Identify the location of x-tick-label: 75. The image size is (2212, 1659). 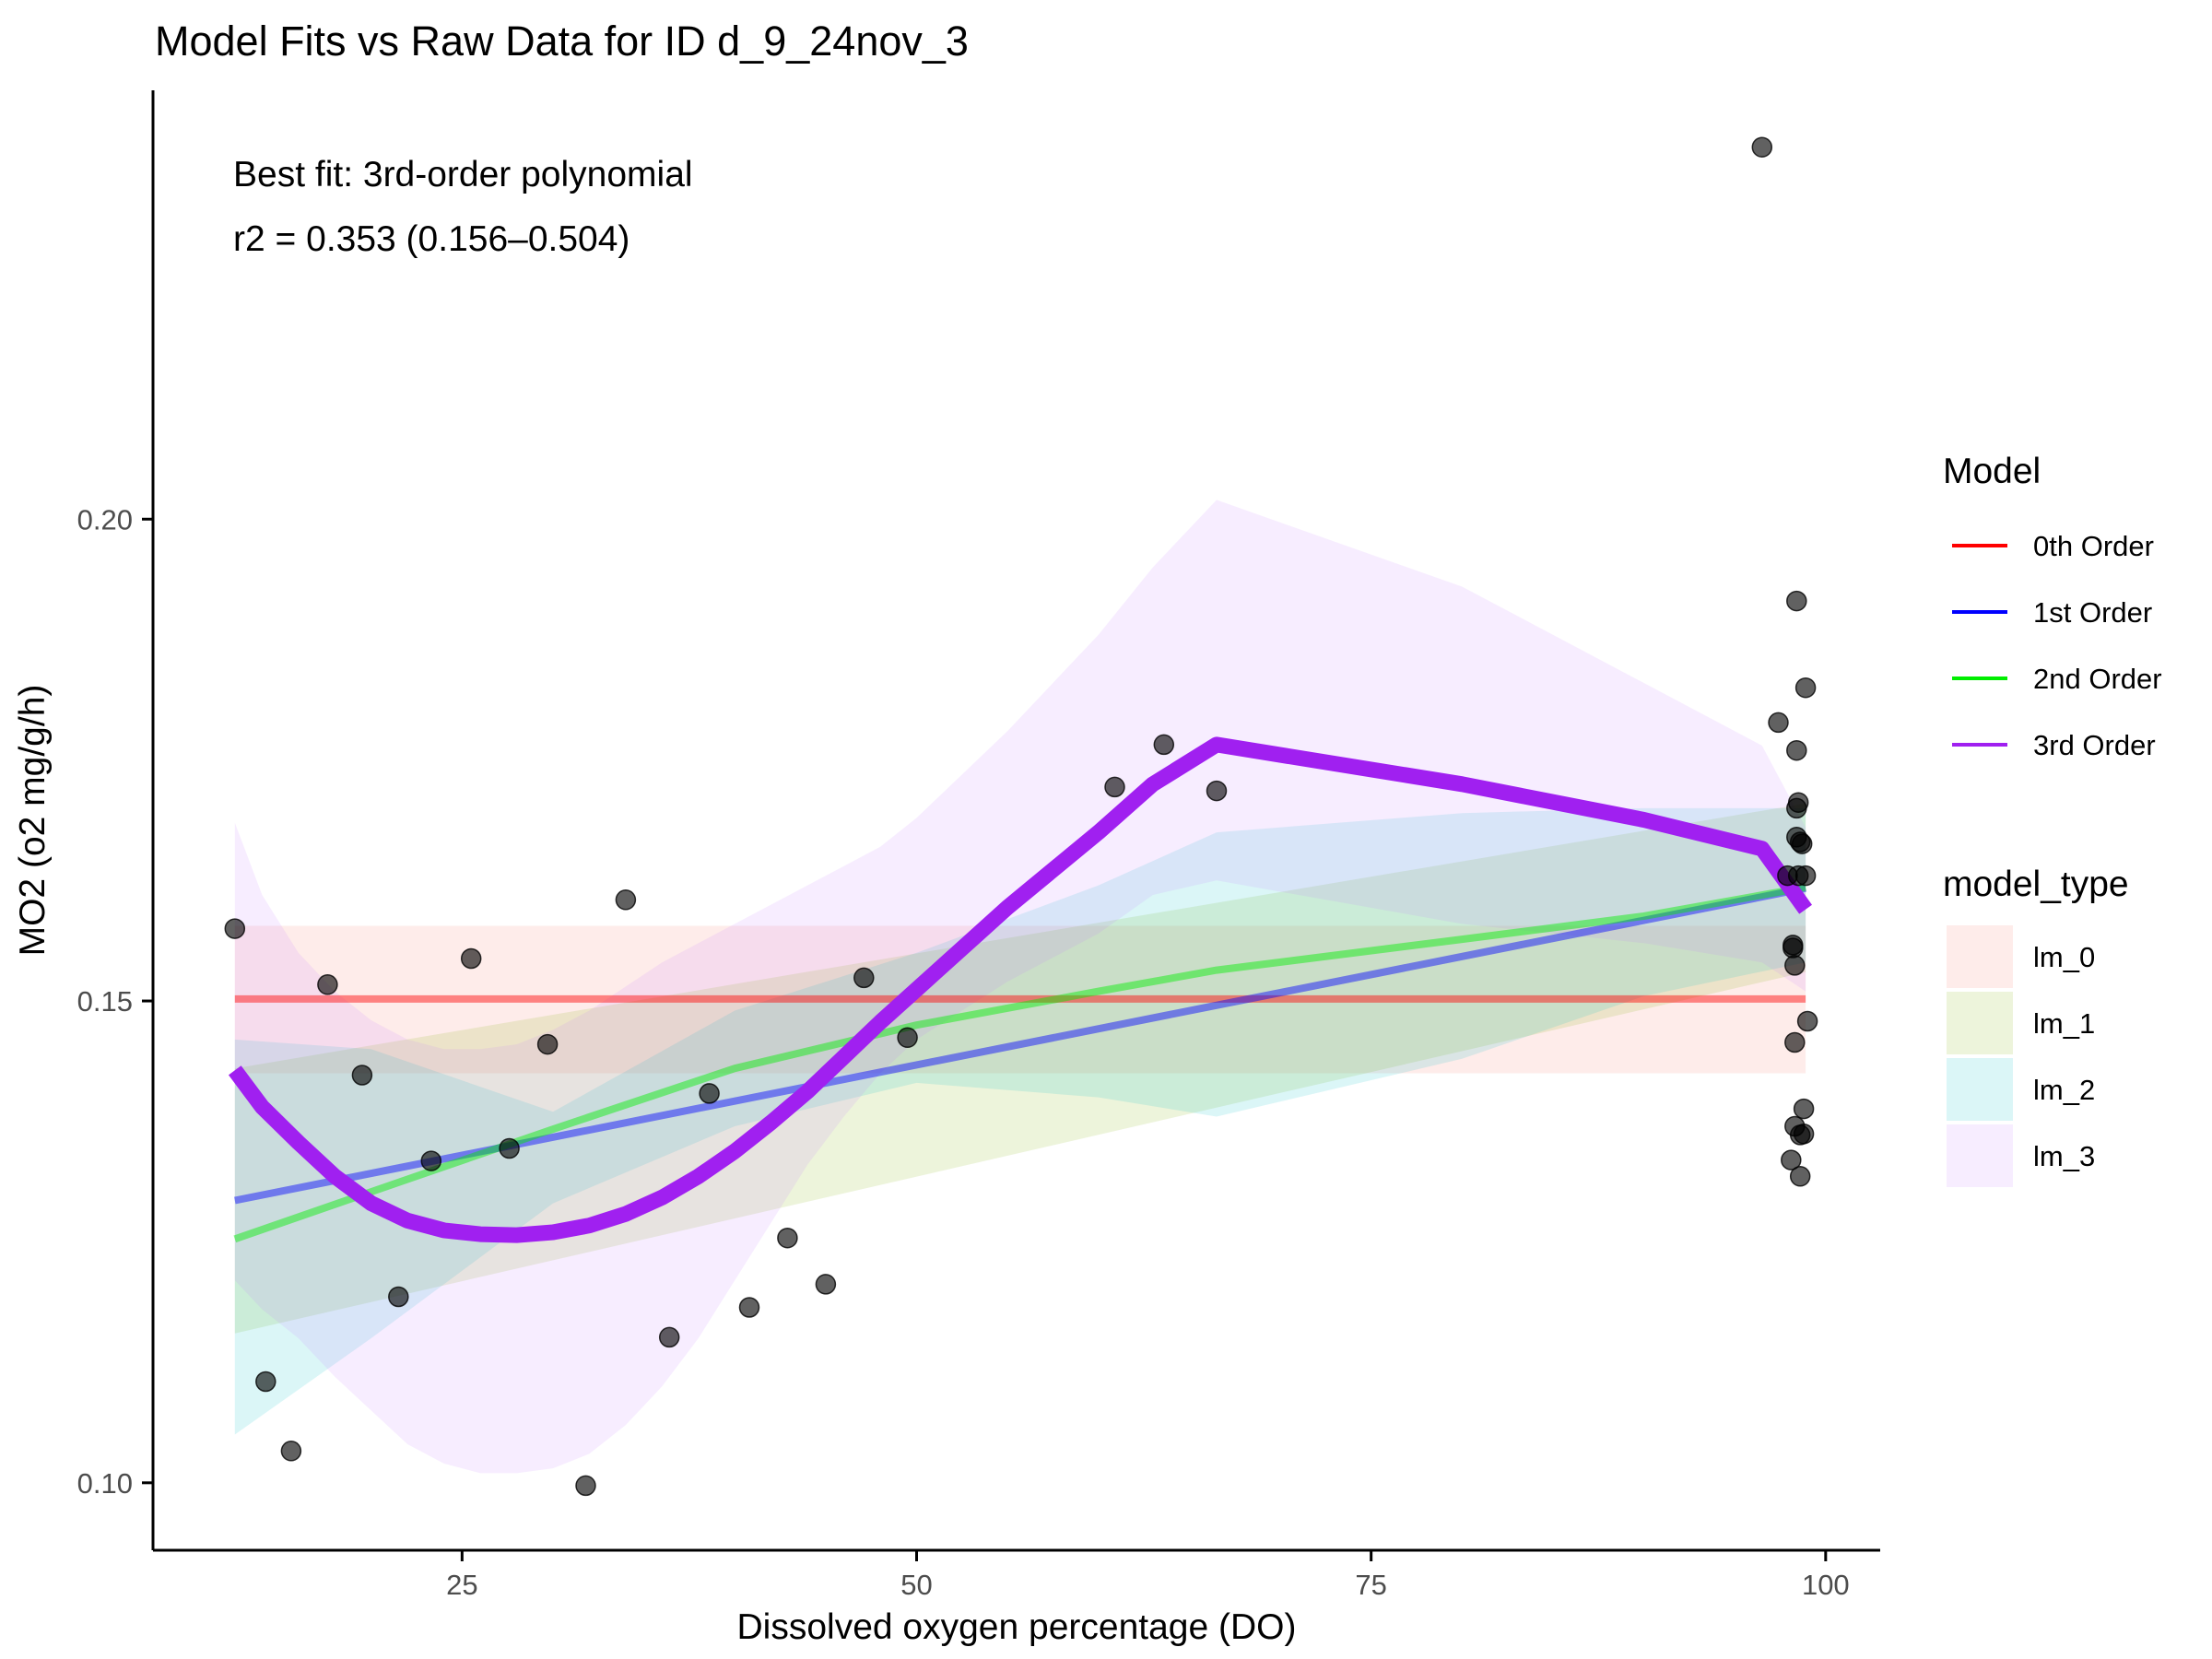
(1370, 1585).